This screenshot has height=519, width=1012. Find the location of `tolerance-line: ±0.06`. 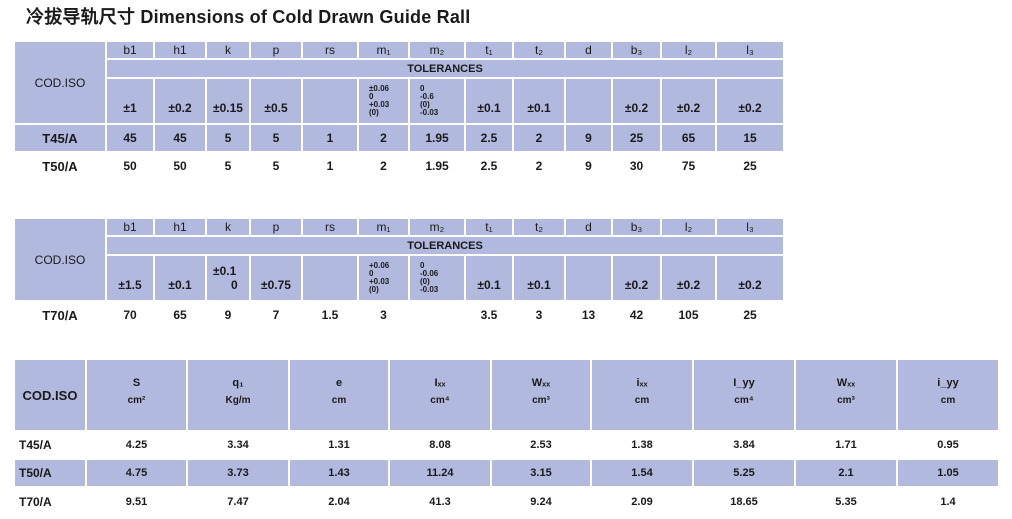

tolerance-line: ±0.06 is located at coordinates (379, 88).